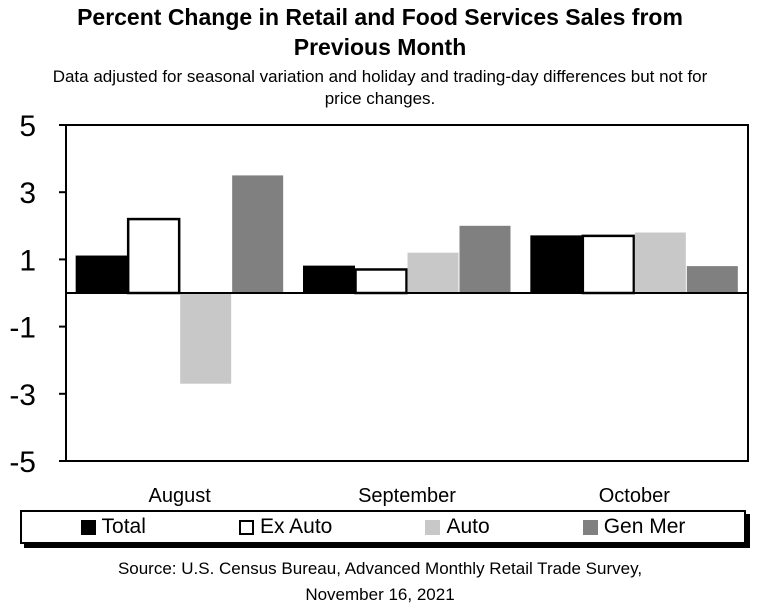  Describe the element at coordinates (258, 234) in the screenshot. I see `bar-gen-mer-august` at that location.